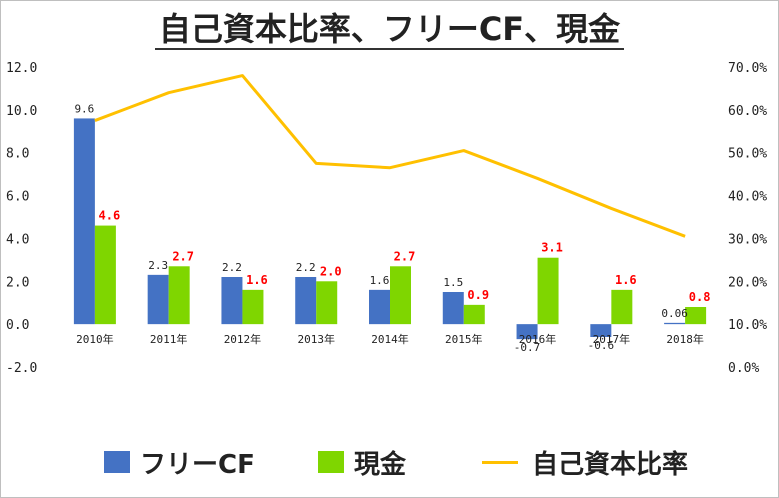 The height and width of the screenshot is (498, 779). Describe the element at coordinates (21, 68) in the screenshot. I see `y-left-tick-label: 12.0` at that location.